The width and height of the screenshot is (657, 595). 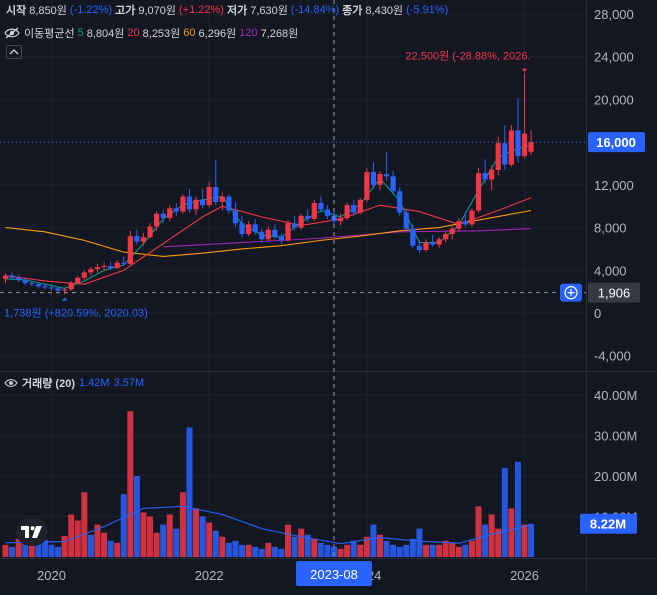 I want to click on tradingview-logo-icon, so click(x=32, y=532).